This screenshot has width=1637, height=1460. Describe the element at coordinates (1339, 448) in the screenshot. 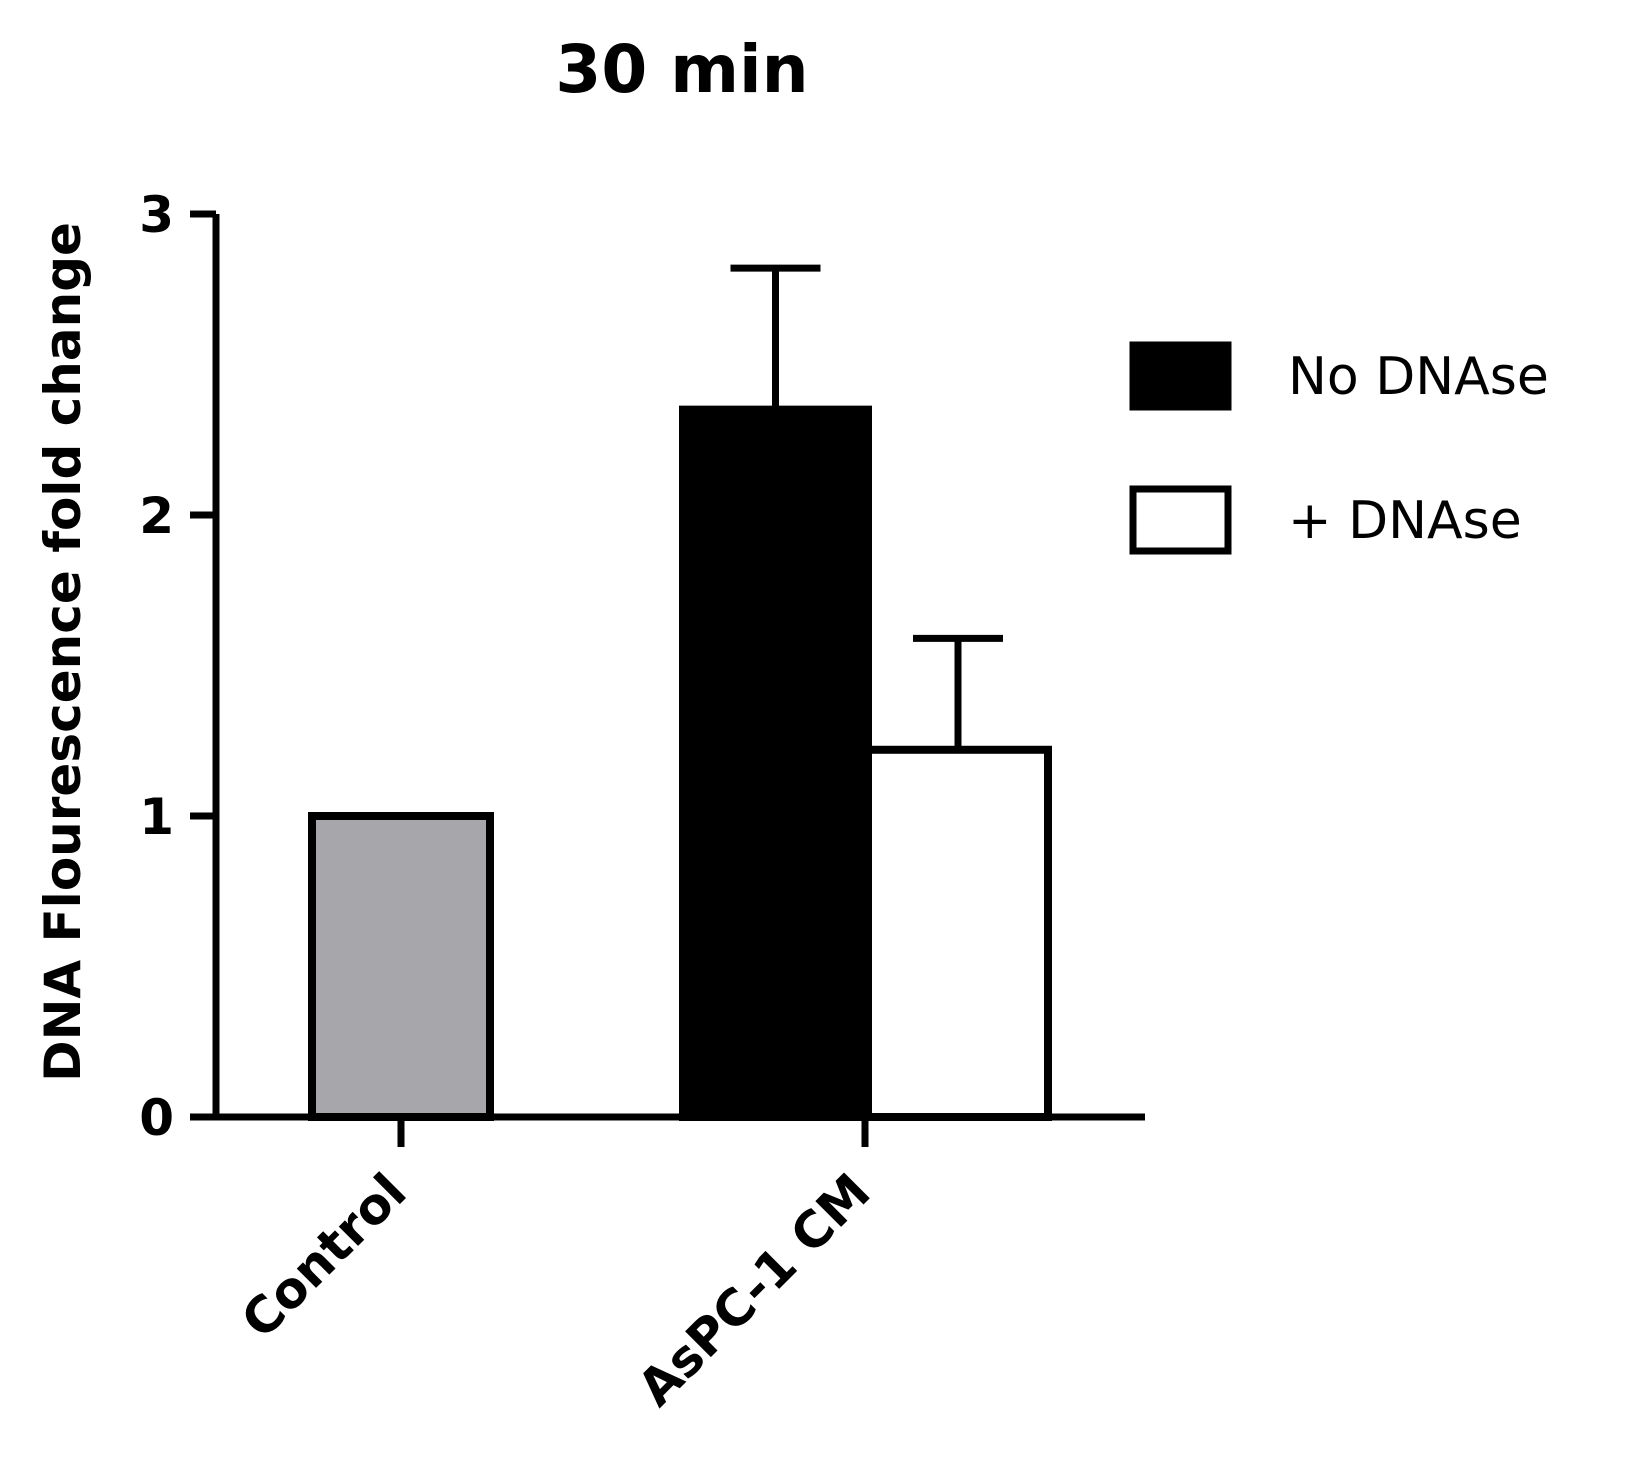

I see `legend: No DNAse + DNAse` at that location.